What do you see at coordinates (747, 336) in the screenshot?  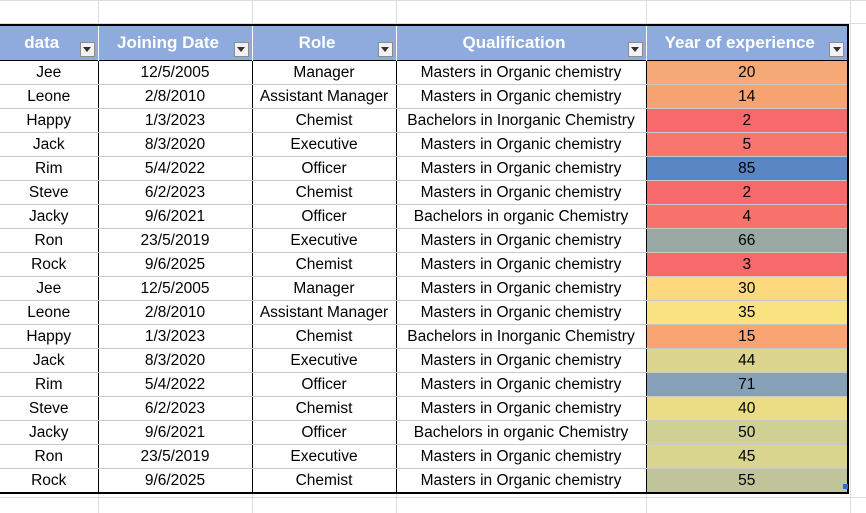 I see `cell-year-of-experience: 15` at bounding box center [747, 336].